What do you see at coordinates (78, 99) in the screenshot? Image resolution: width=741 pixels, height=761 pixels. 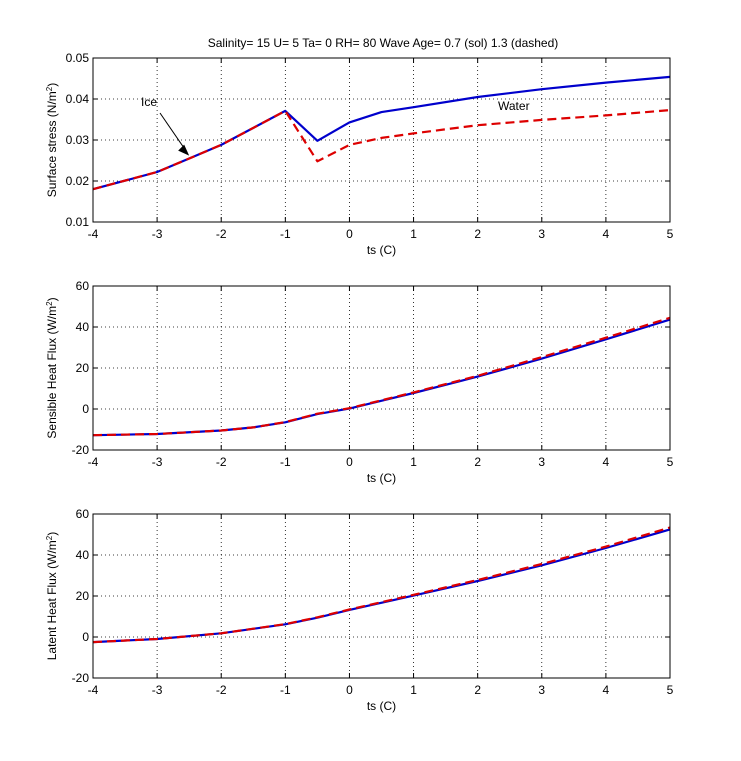 I see `y-tick-label: 0.04` at bounding box center [78, 99].